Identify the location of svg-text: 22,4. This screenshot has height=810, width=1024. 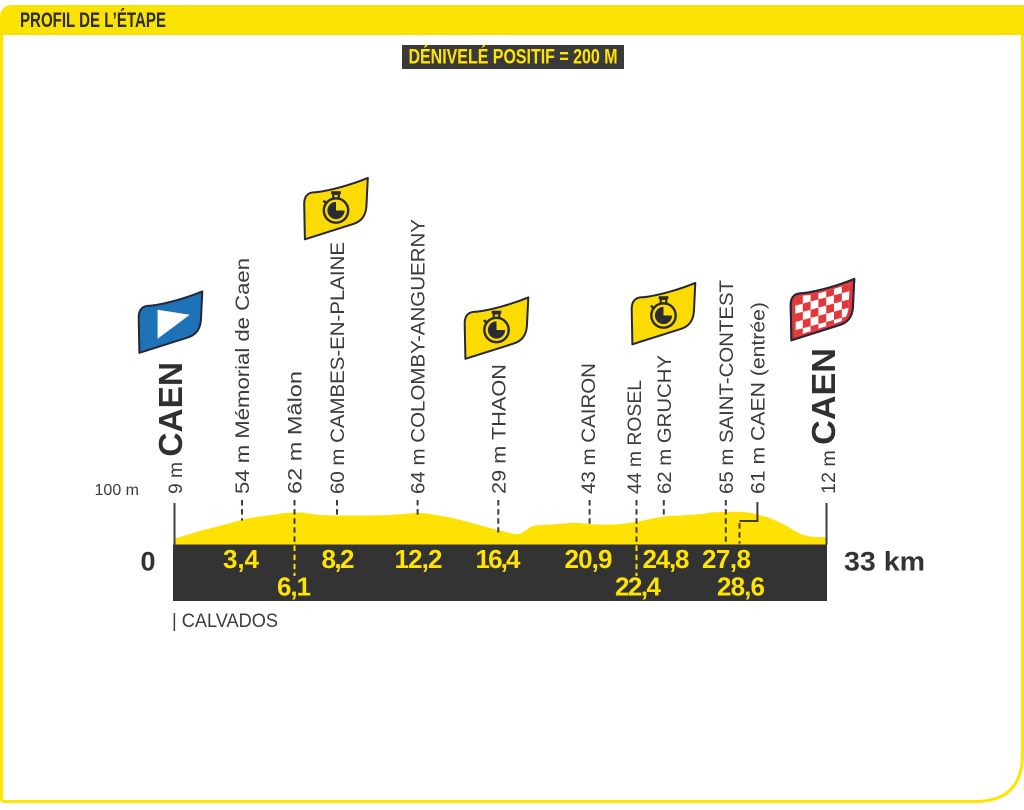
(638, 587).